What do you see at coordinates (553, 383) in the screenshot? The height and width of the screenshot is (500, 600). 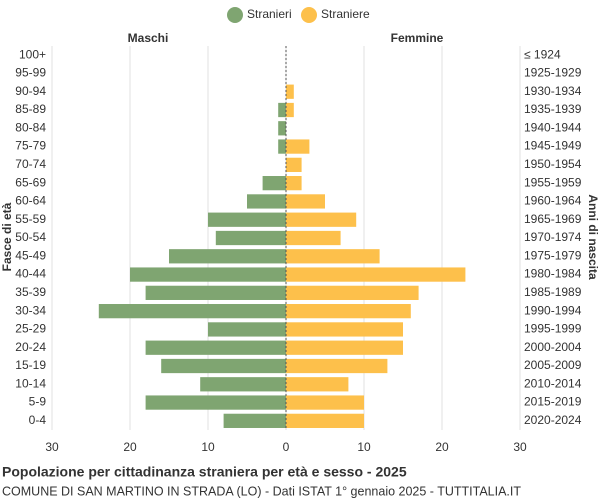 I see `y2-tick-label: 2010-2014` at bounding box center [553, 383].